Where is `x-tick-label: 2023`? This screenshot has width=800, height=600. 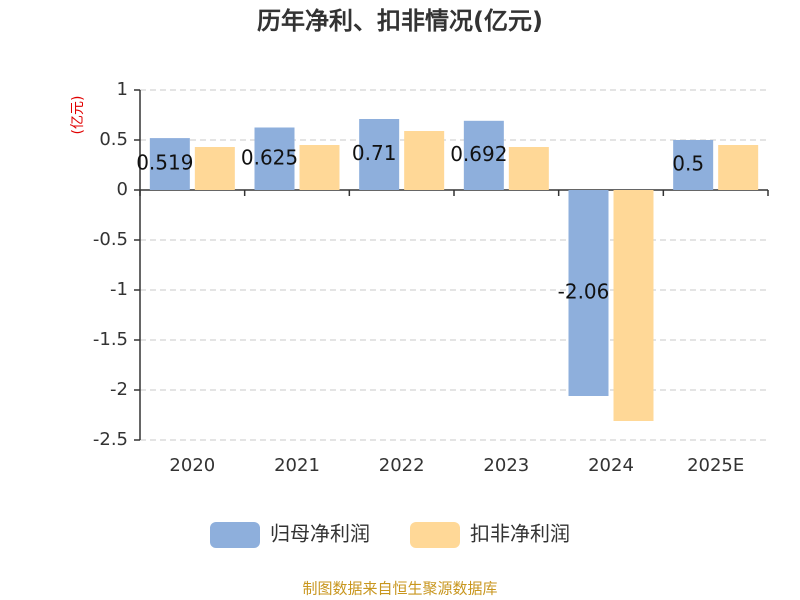
x-tick-label: 2023 is located at coordinates (506, 465).